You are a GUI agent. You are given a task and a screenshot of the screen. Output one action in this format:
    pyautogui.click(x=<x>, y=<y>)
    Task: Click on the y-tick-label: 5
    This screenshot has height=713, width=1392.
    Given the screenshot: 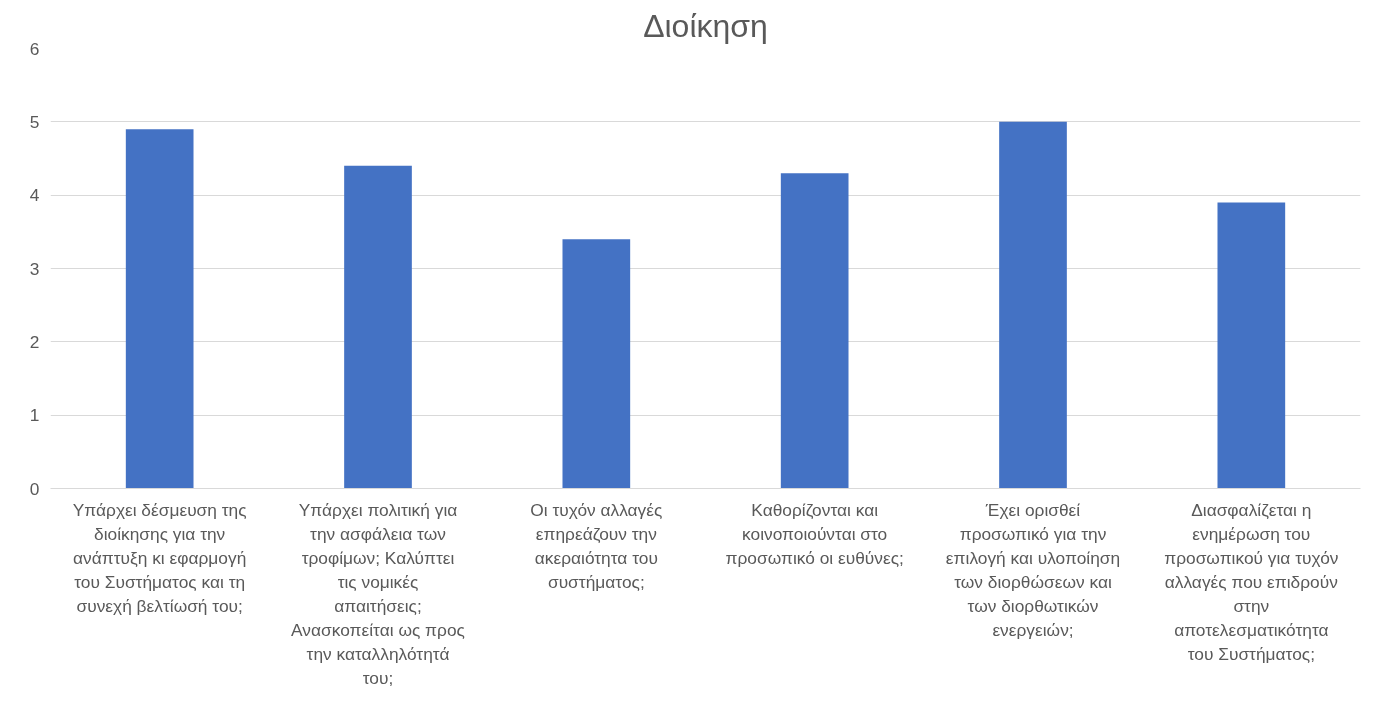 What is the action you would take?
    pyautogui.click(x=34, y=121)
    